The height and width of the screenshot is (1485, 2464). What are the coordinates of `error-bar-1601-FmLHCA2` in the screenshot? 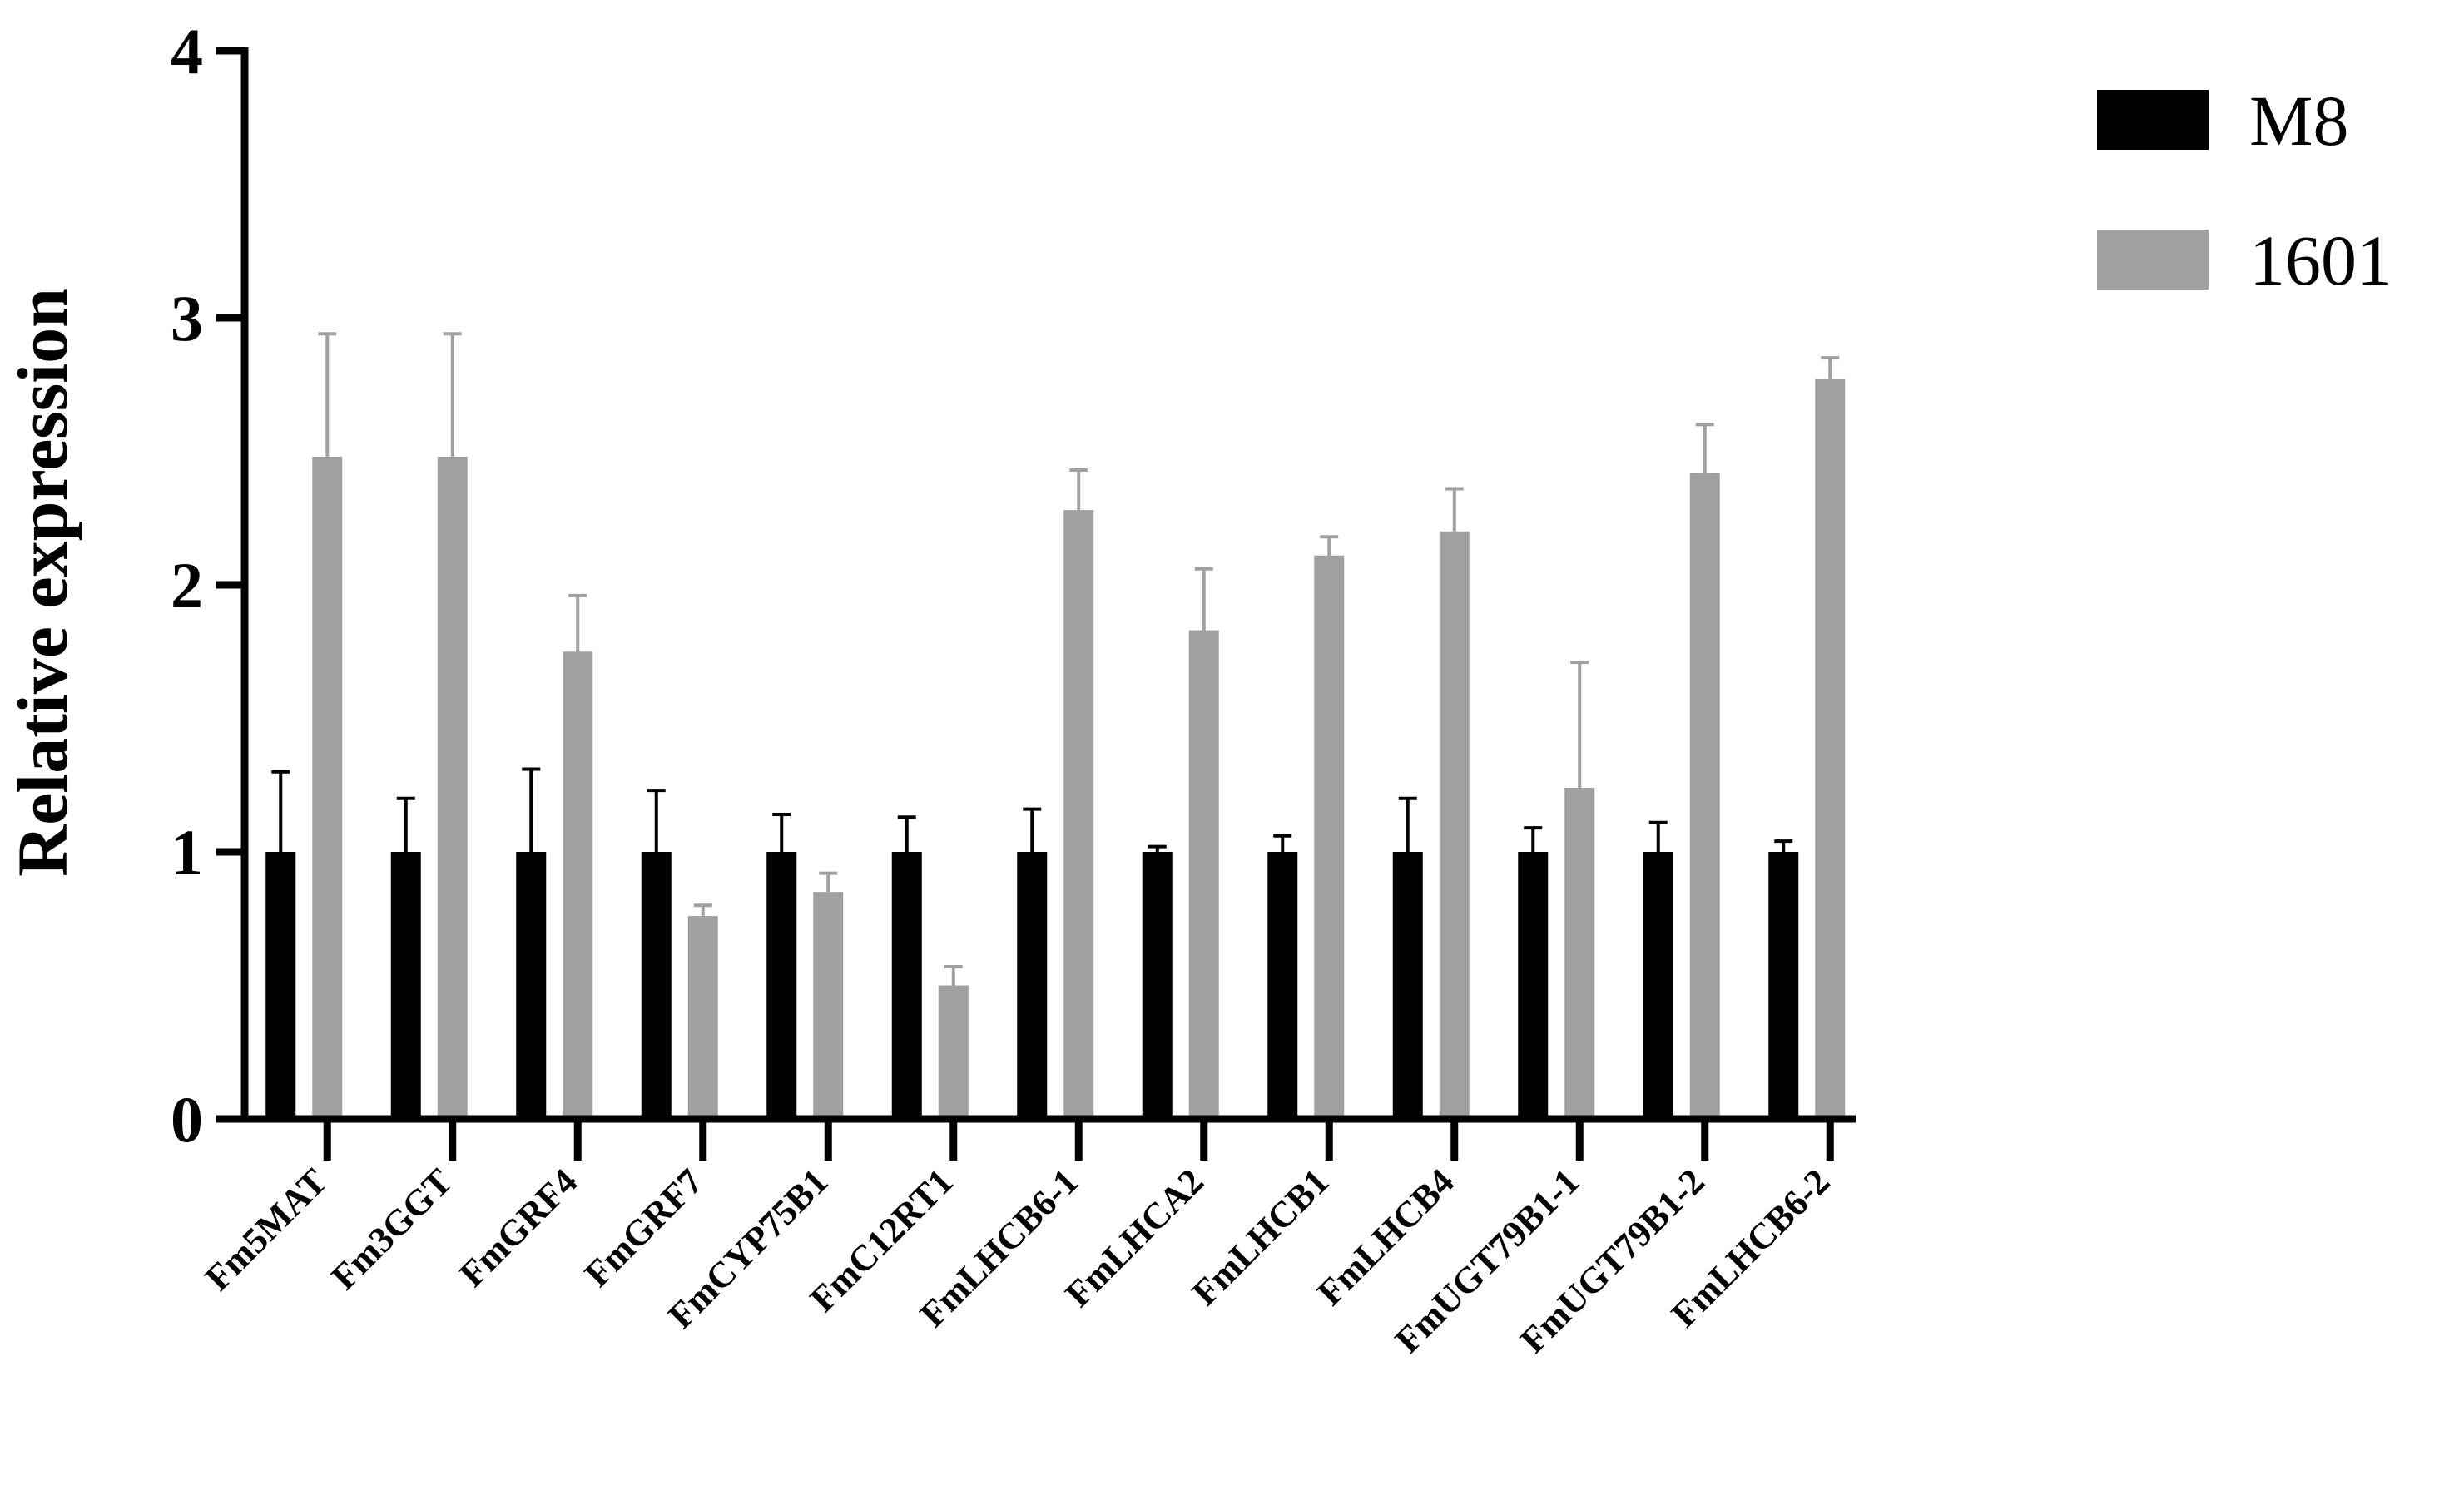 It's located at (1203, 599).